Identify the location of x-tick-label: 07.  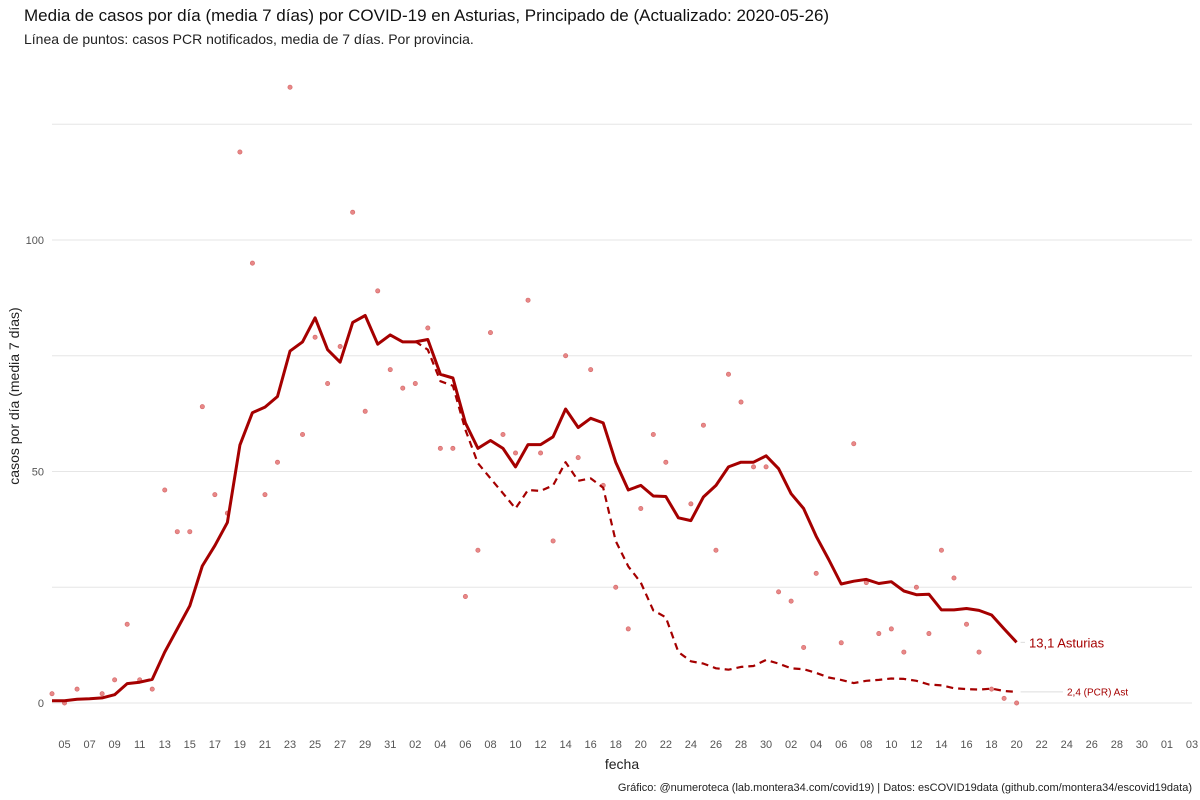
(89, 745).